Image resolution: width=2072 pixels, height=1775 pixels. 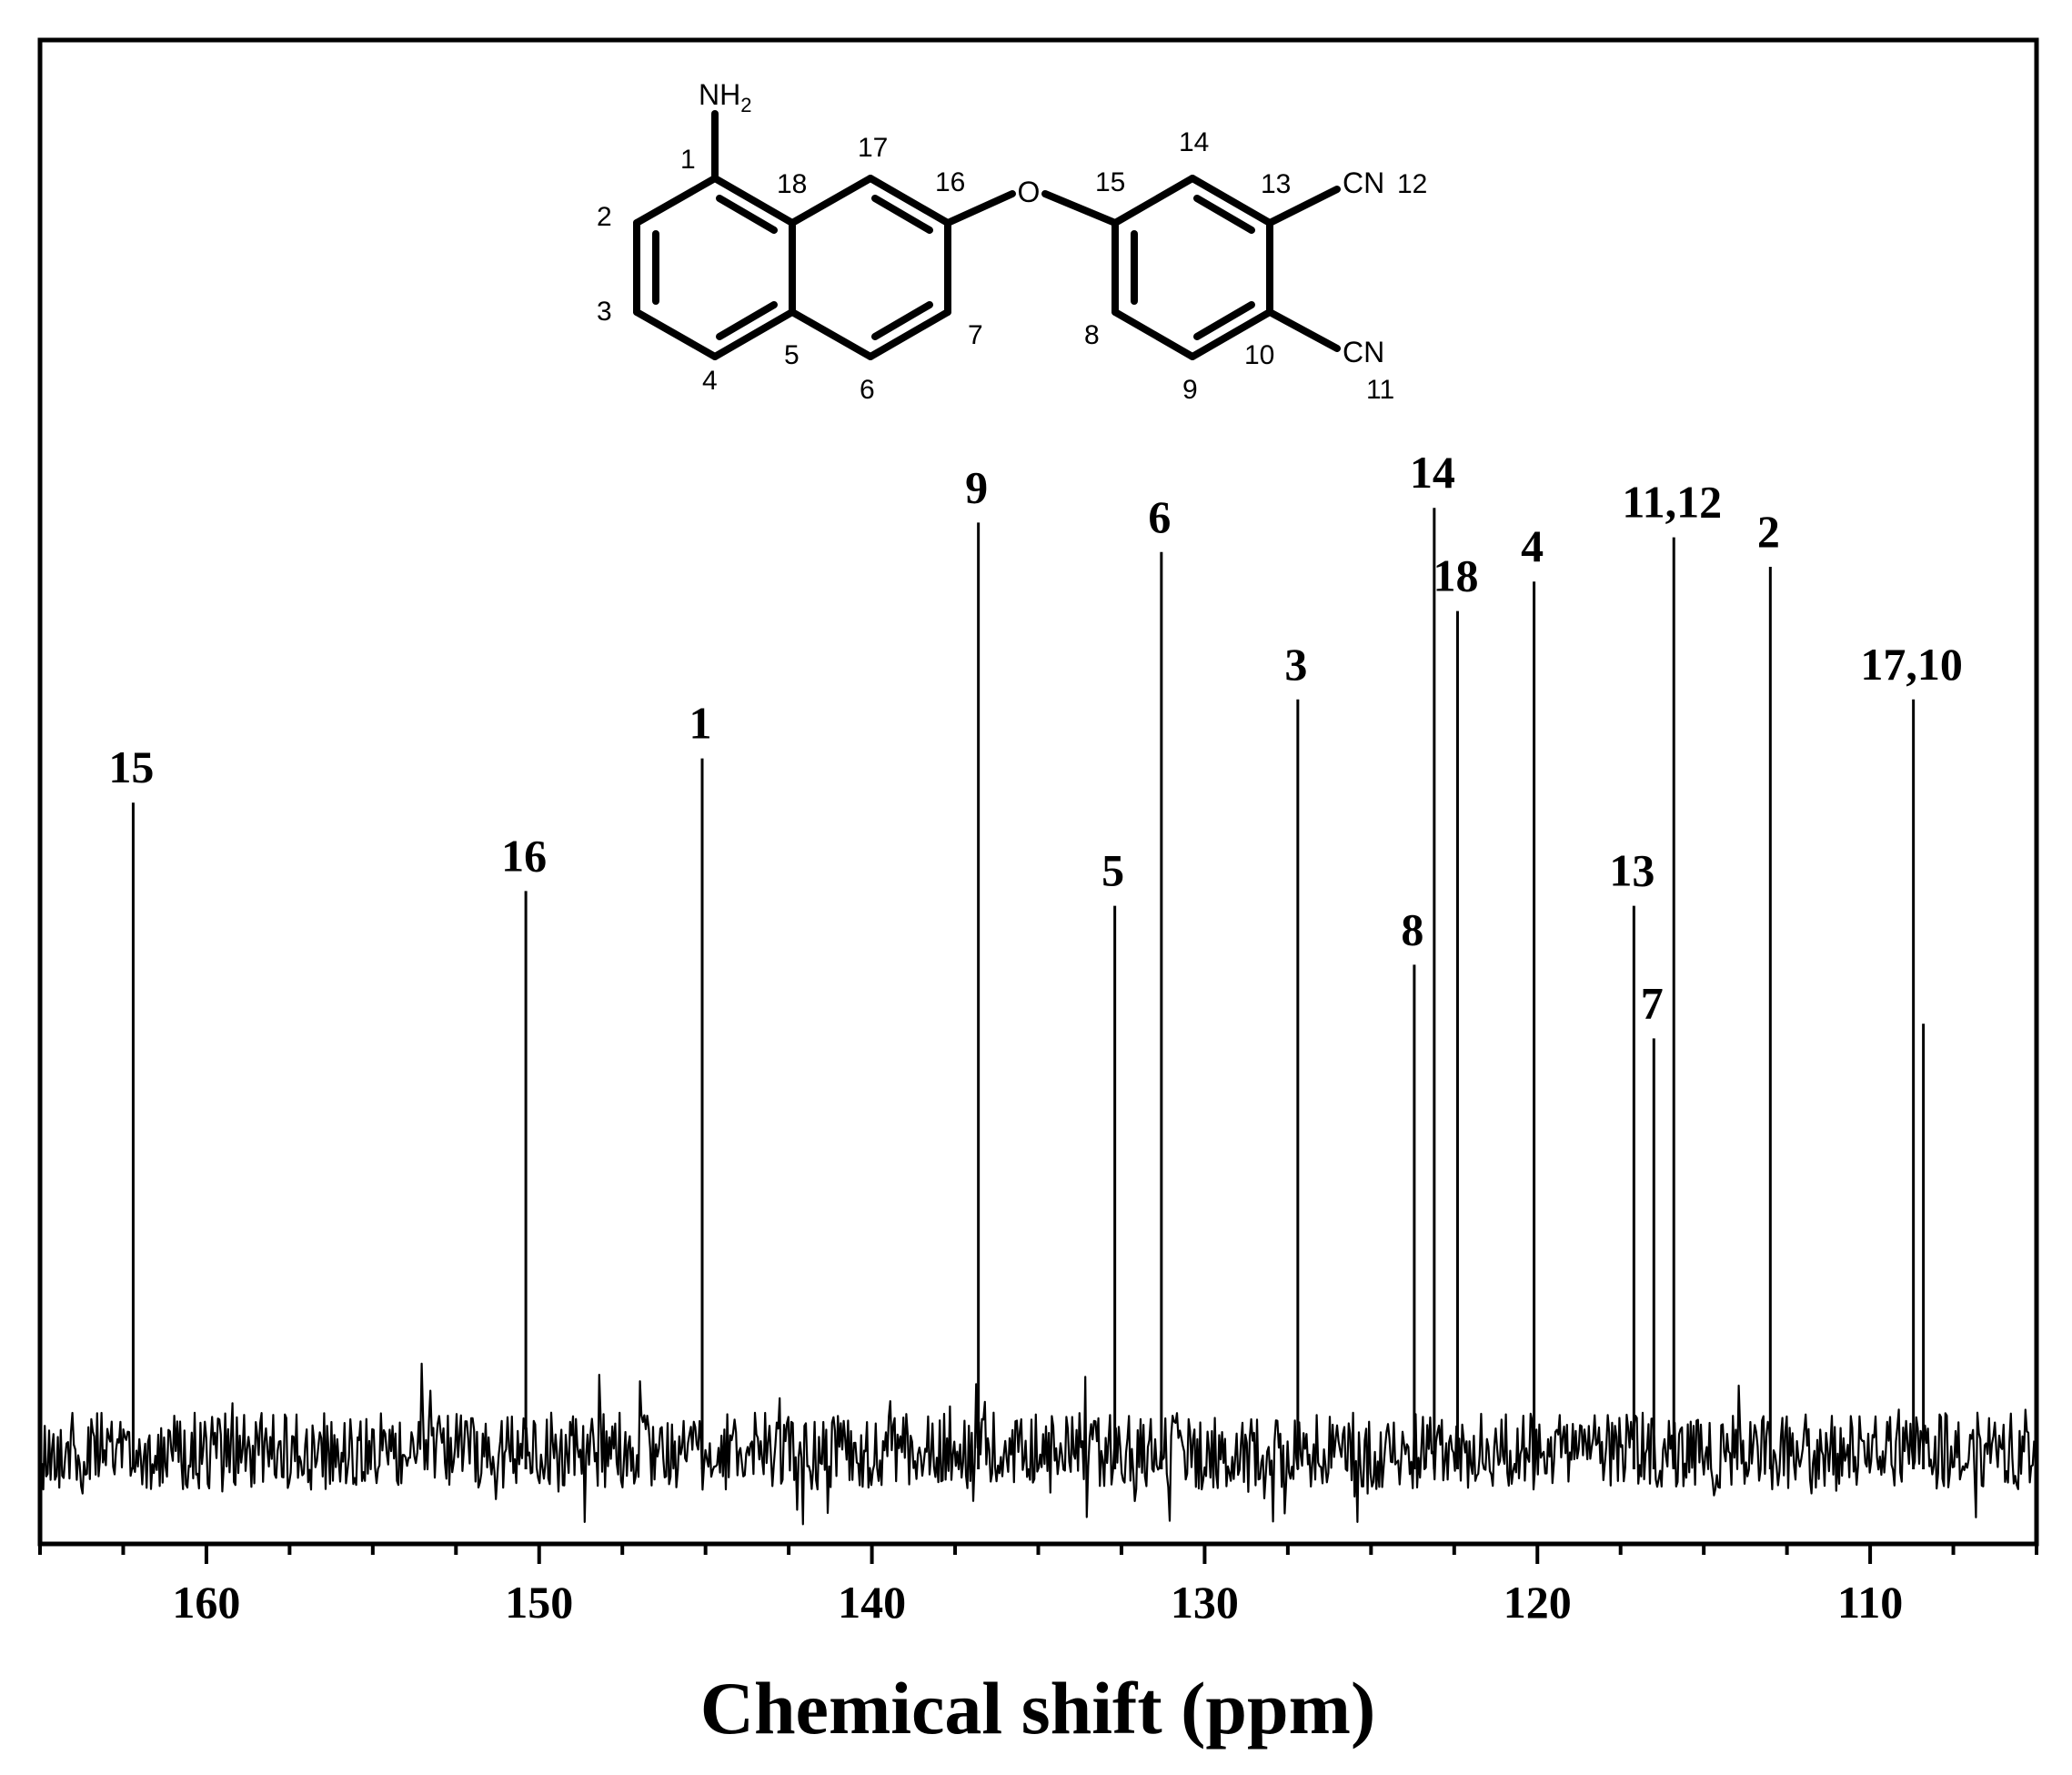 I want to click on peak-label: 18, so click(x=1456, y=575).